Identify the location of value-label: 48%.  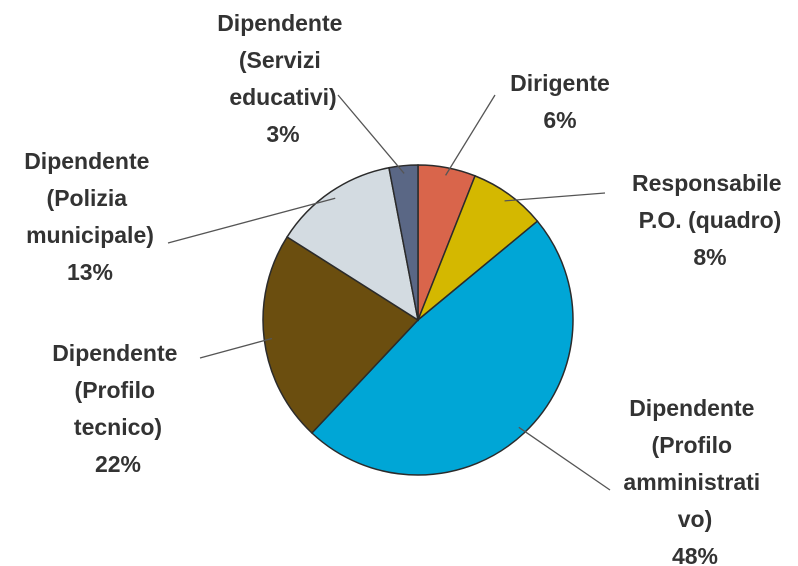
(695, 554).